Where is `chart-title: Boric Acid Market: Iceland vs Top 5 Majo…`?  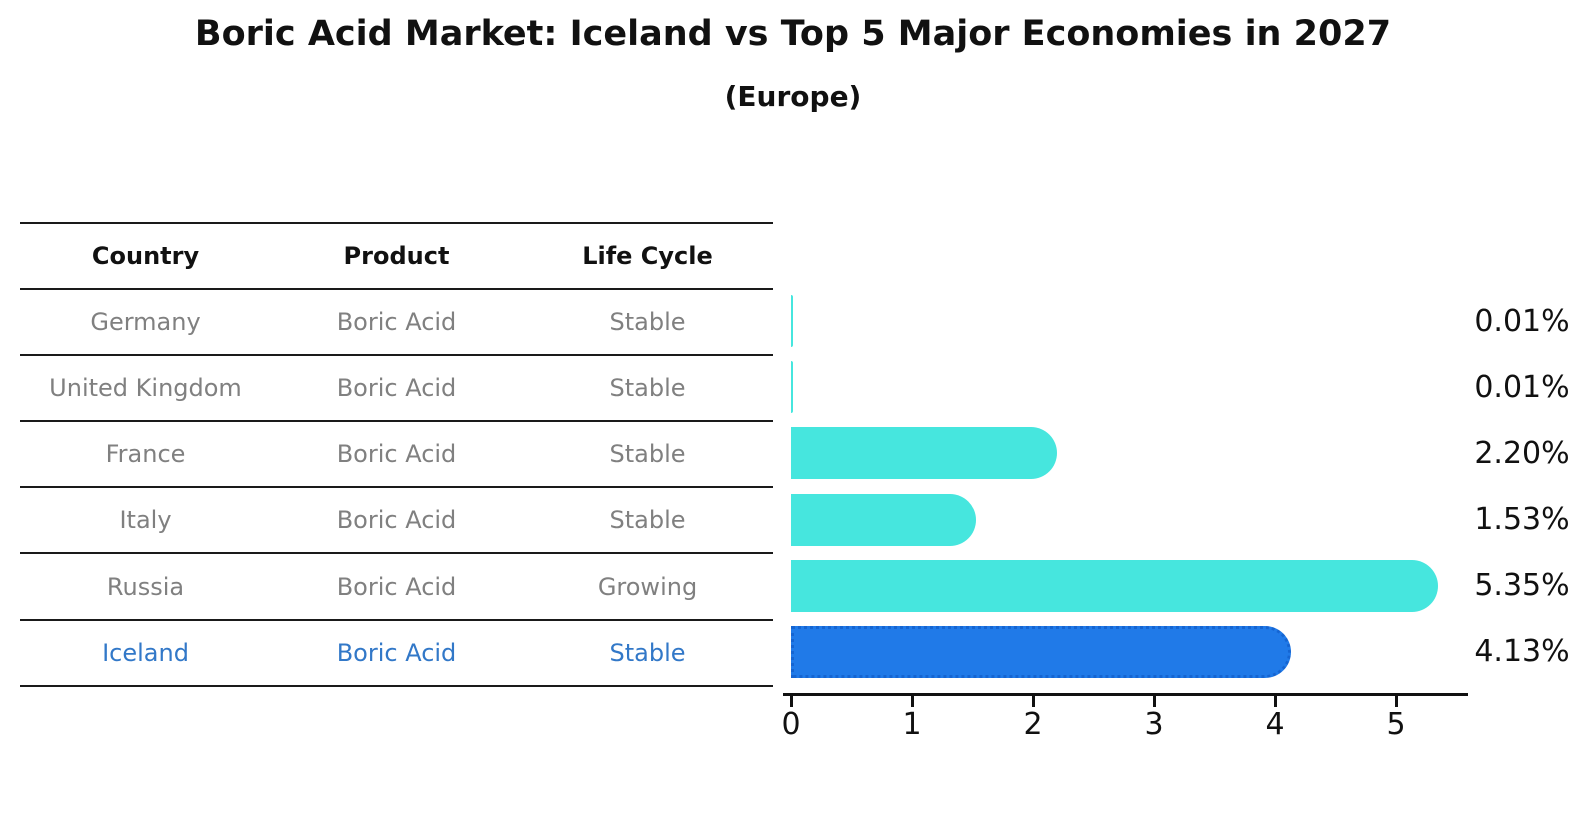 chart-title: Boric Acid Market: Iceland vs Top 5 Majo… is located at coordinates (793, 34).